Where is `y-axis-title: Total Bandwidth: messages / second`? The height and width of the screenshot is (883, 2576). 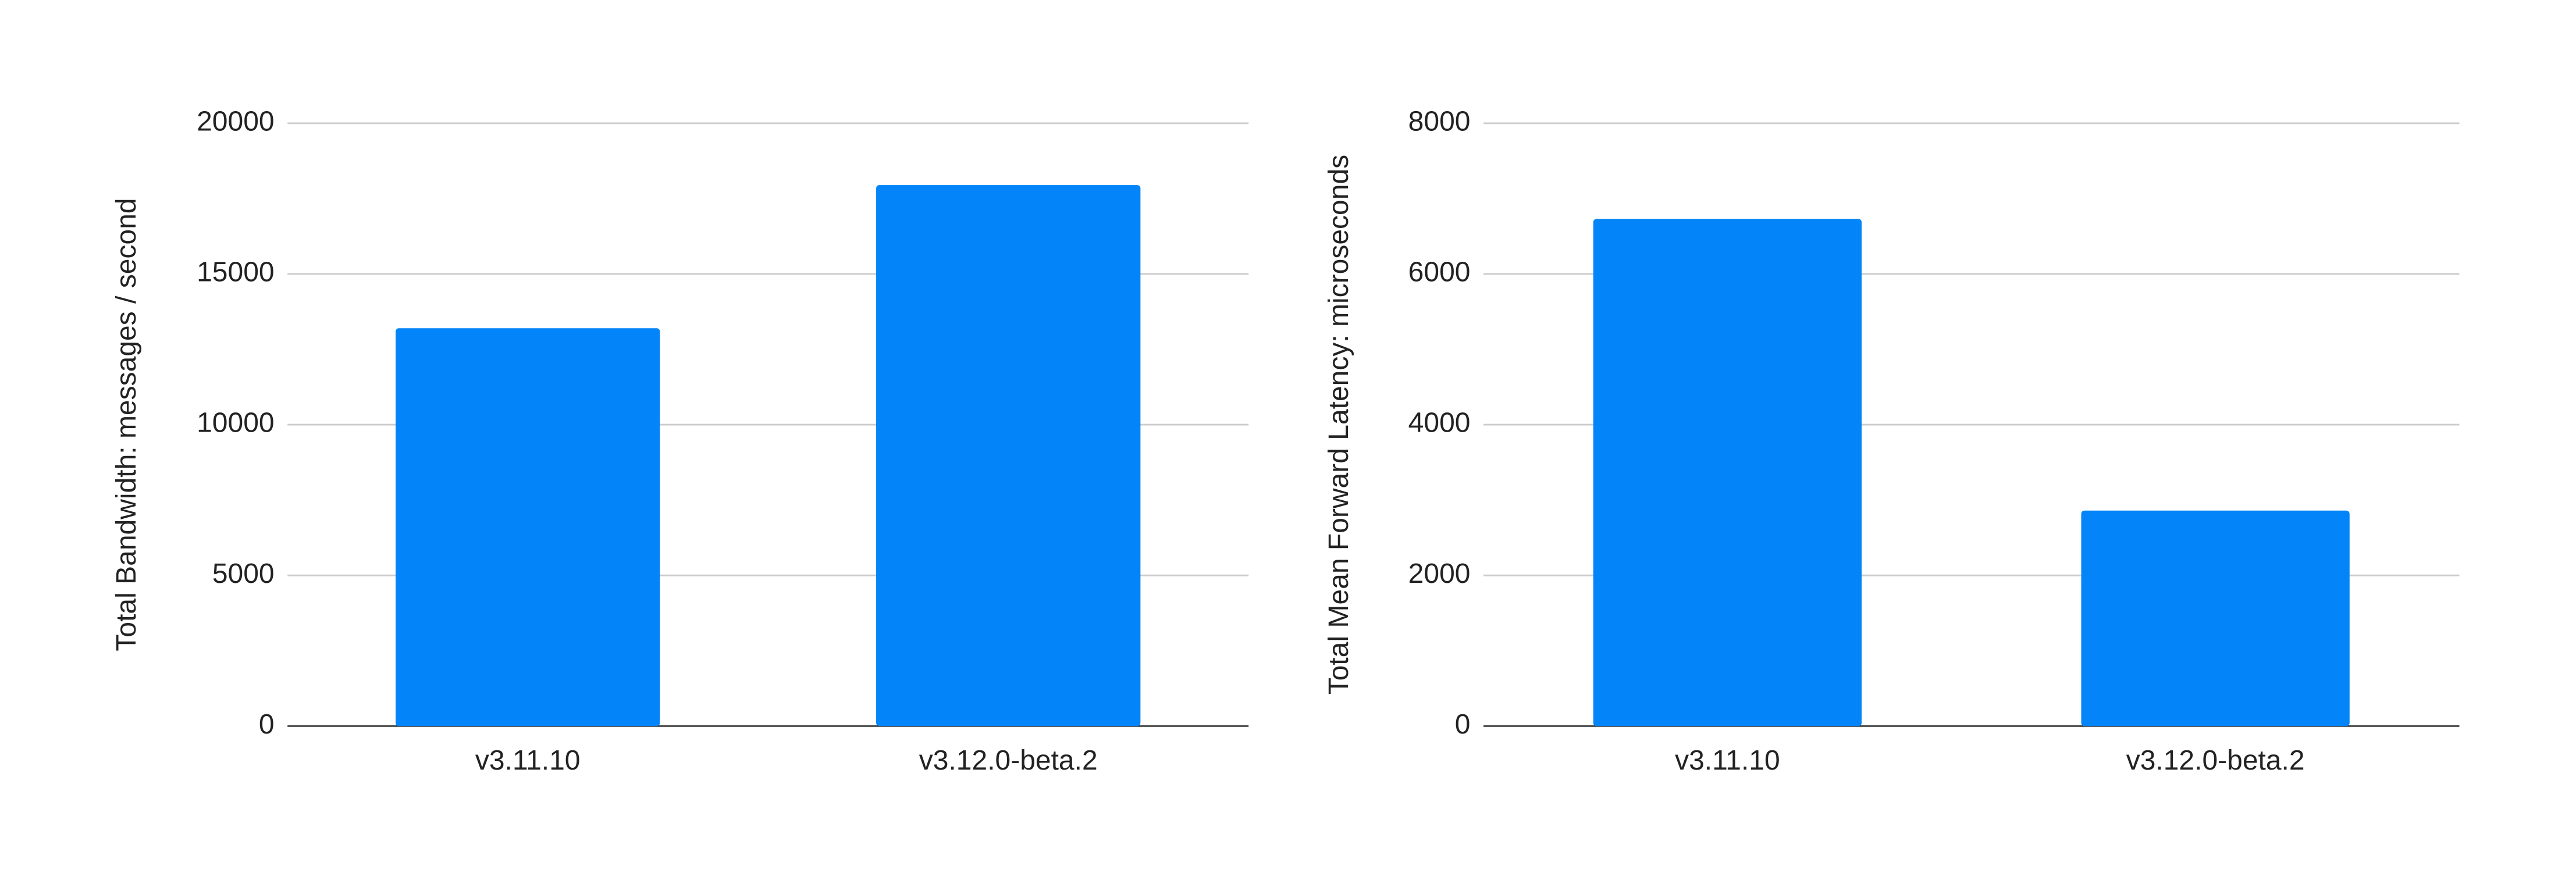
y-axis-title: Total Bandwidth: messages / second is located at coordinates (127, 425).